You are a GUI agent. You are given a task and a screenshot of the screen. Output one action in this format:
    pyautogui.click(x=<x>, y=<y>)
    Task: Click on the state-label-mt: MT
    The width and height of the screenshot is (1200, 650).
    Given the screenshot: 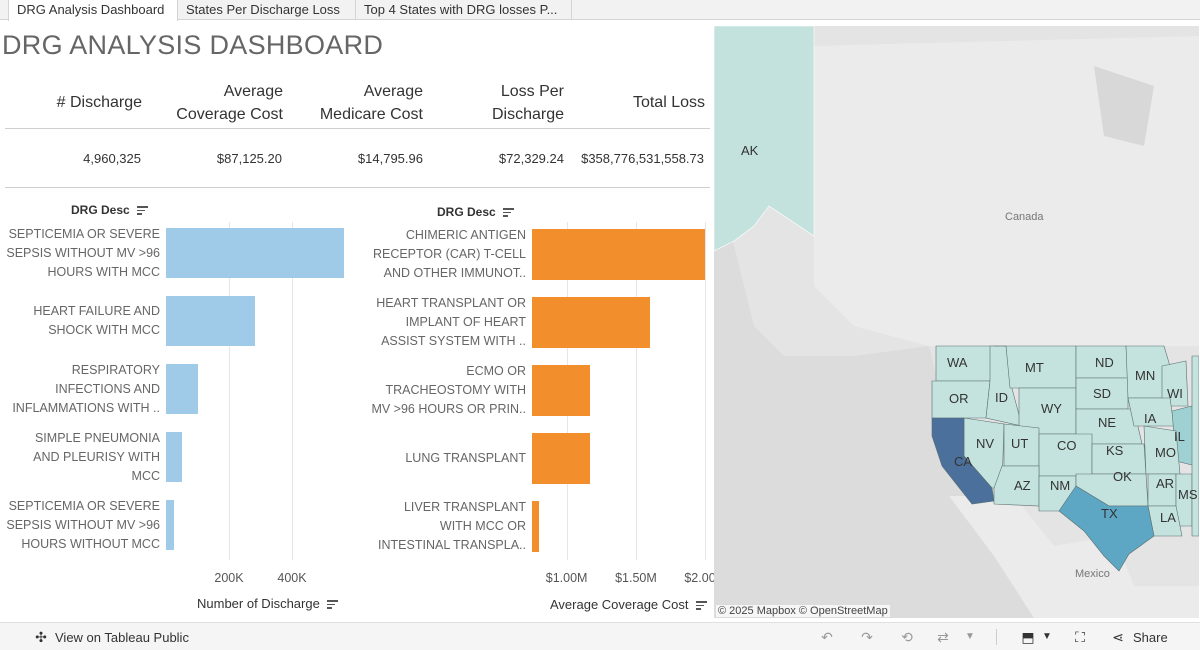 What is the action you would take?
    pyautogui.click(x=1034, y=367)
    